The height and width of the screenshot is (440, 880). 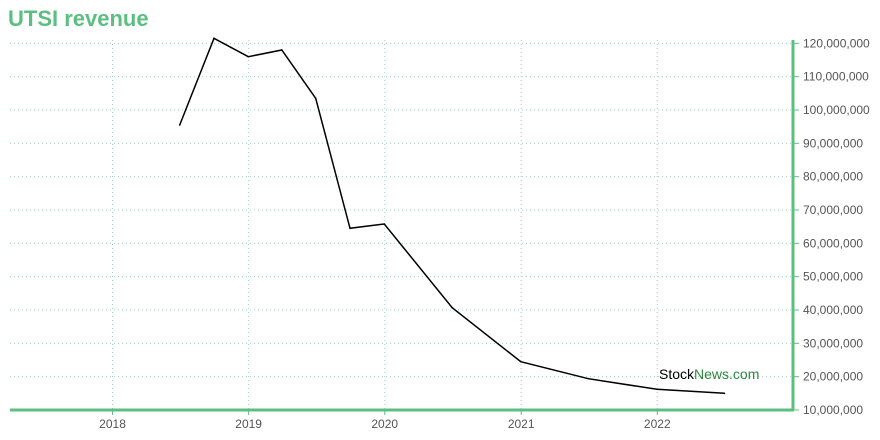 I want to click on x-tick-label: 2018, so click(x=112, y=424).